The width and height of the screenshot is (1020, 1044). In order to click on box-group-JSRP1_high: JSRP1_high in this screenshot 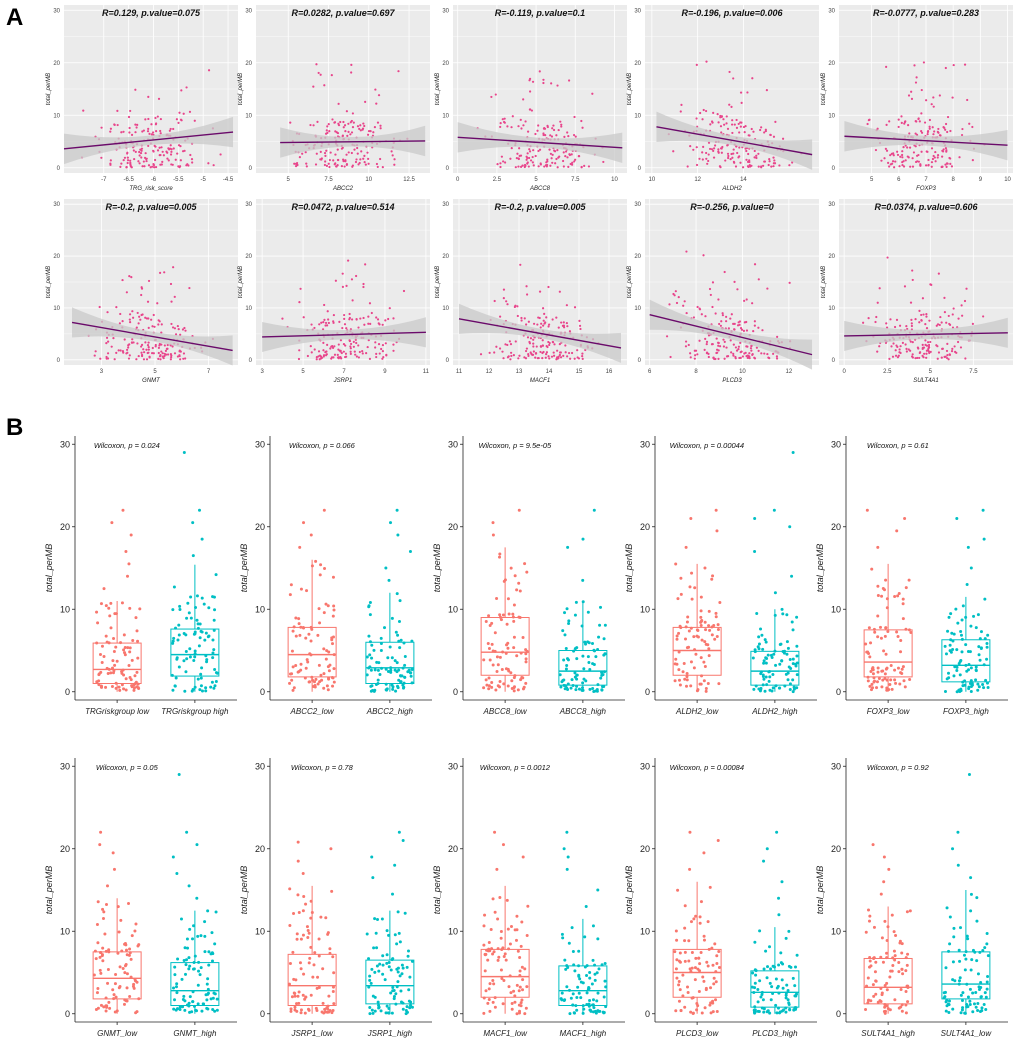, I will do `click(390, 934)`.